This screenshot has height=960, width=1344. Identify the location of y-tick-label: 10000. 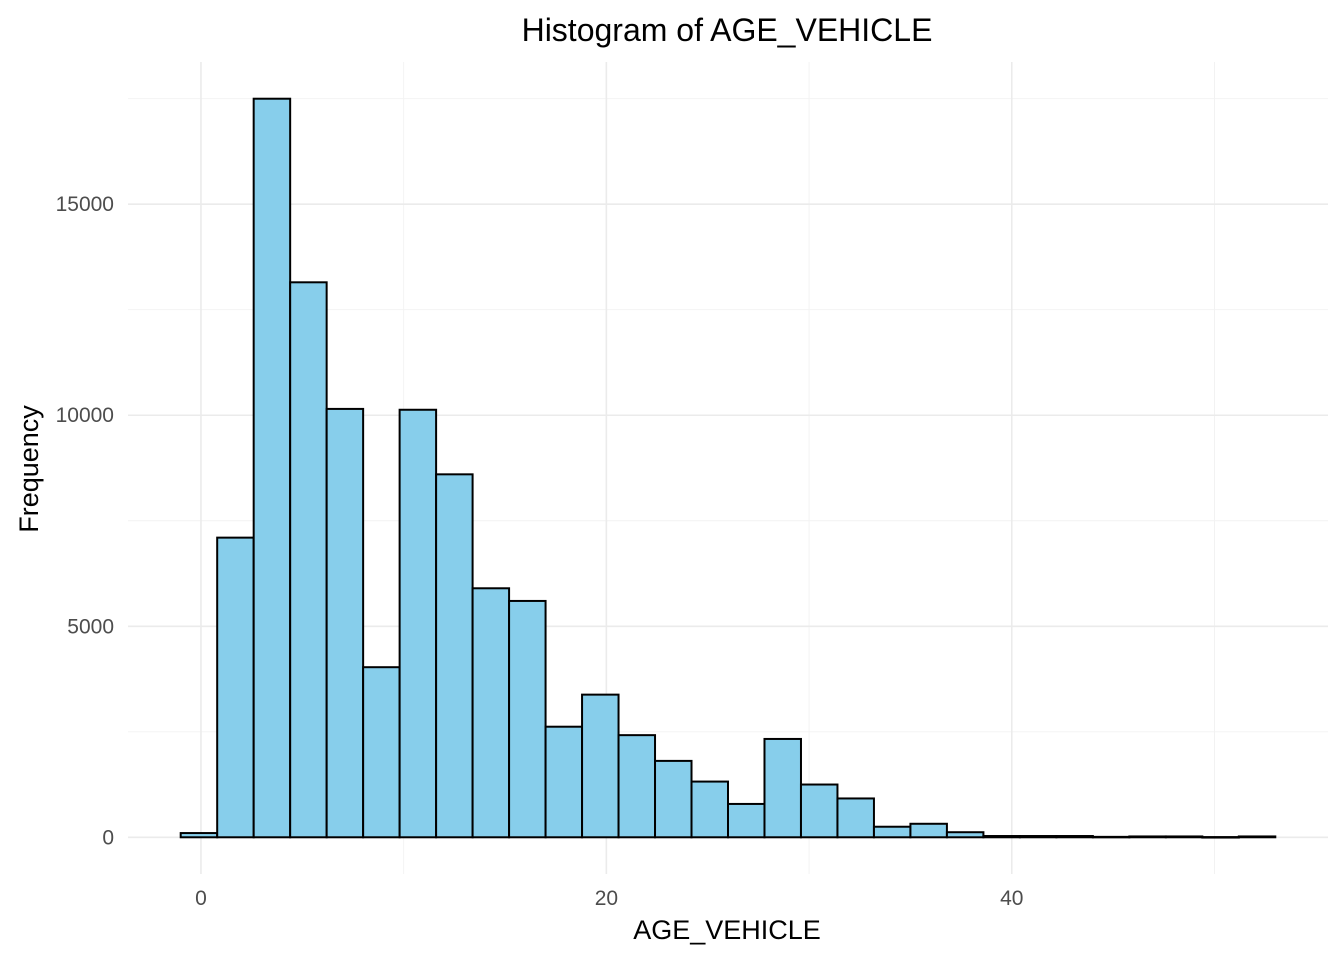
(85, 415).